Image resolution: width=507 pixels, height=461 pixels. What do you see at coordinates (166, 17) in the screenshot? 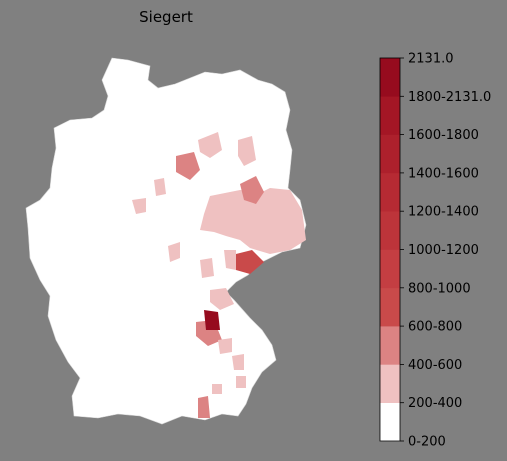
I see `map-title: Siegert` at bounding box center [166, 17].